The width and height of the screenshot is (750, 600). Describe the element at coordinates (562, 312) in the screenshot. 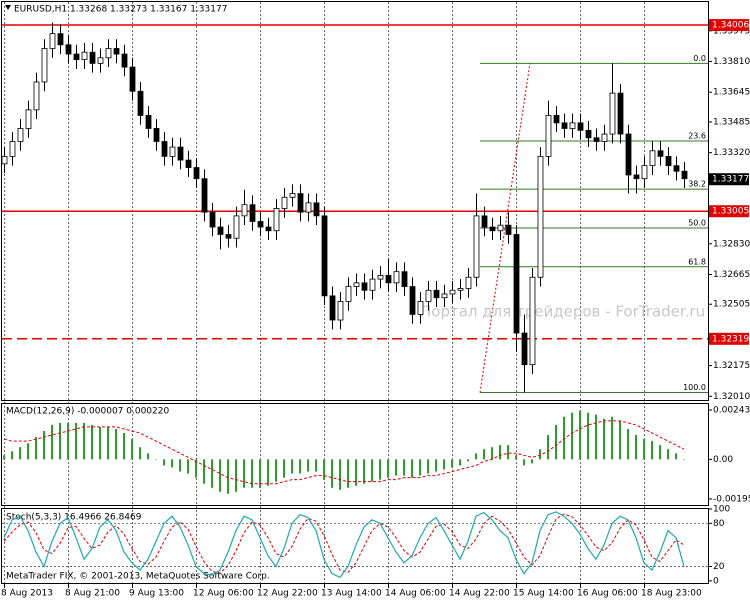

I see `watermark: Портал для трейдеров - ForTrader.ru` at that location.